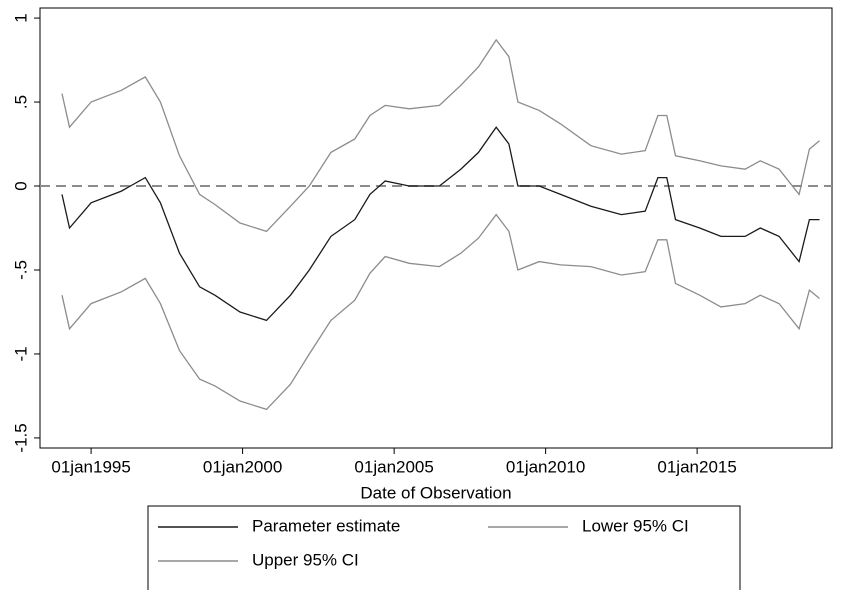 The height and width of the screenshot is (590, 842). Describe the element at coordinates (242, 466) in the screenshot. I see `x-tick-label: 01jan2000` at that location.